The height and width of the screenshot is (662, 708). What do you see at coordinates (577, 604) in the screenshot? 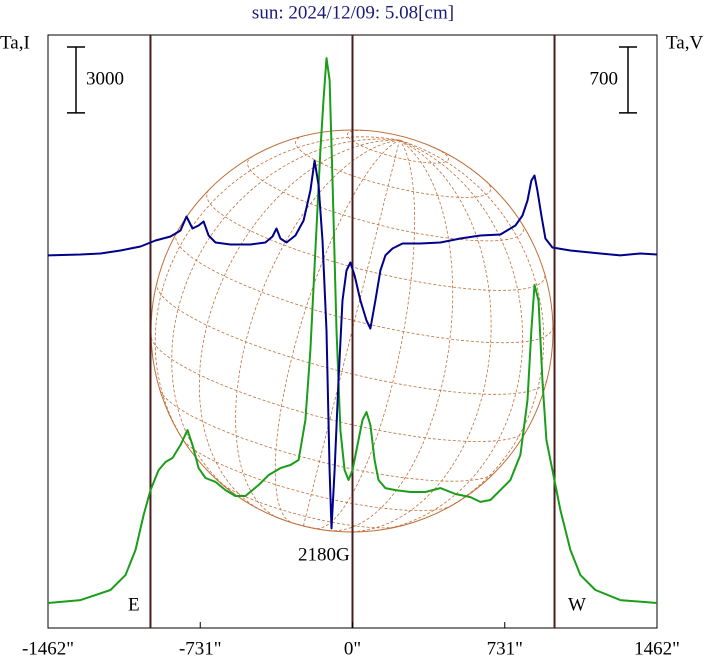
I see `annotation: W` at bounding box center [577, 604].